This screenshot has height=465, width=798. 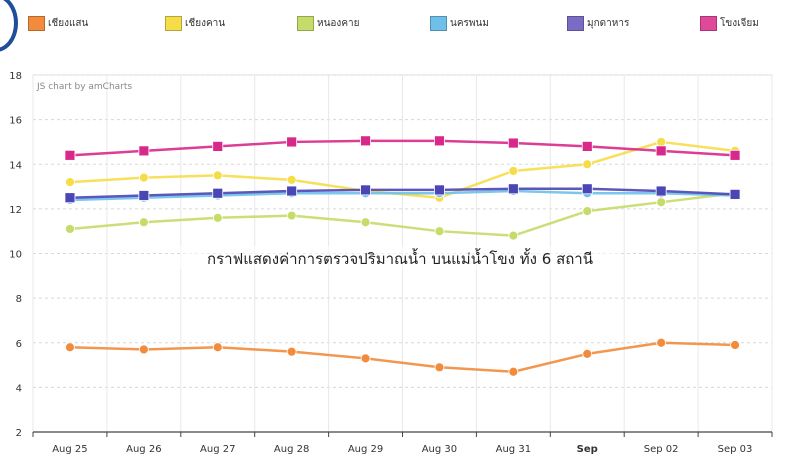 I want to click on y-tick-label: 10, so click(x=15, y=255).